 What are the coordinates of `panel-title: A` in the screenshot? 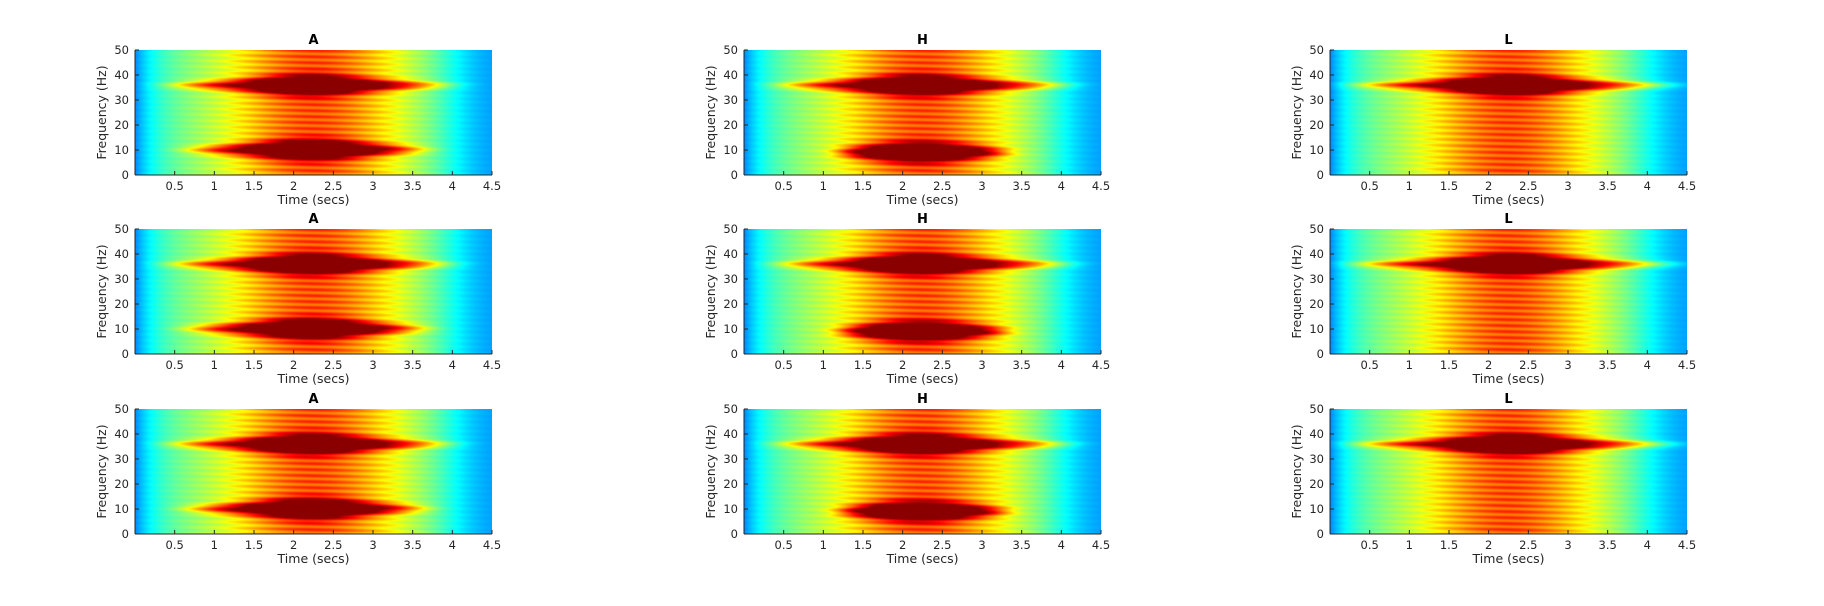 It's located at (313, 40).